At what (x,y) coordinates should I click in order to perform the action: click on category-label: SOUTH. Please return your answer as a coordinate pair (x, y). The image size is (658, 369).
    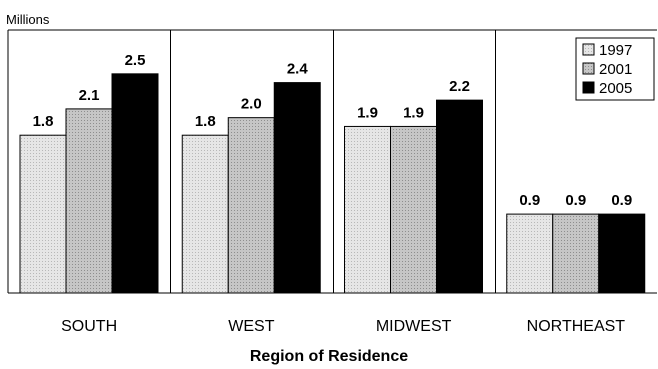
    Looking at the image, I should click on (89, 326).